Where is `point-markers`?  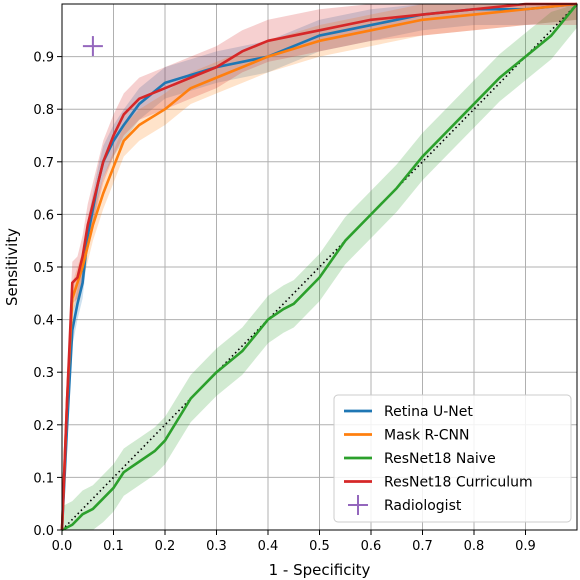
point-markers is located at coordinates (92, 46).